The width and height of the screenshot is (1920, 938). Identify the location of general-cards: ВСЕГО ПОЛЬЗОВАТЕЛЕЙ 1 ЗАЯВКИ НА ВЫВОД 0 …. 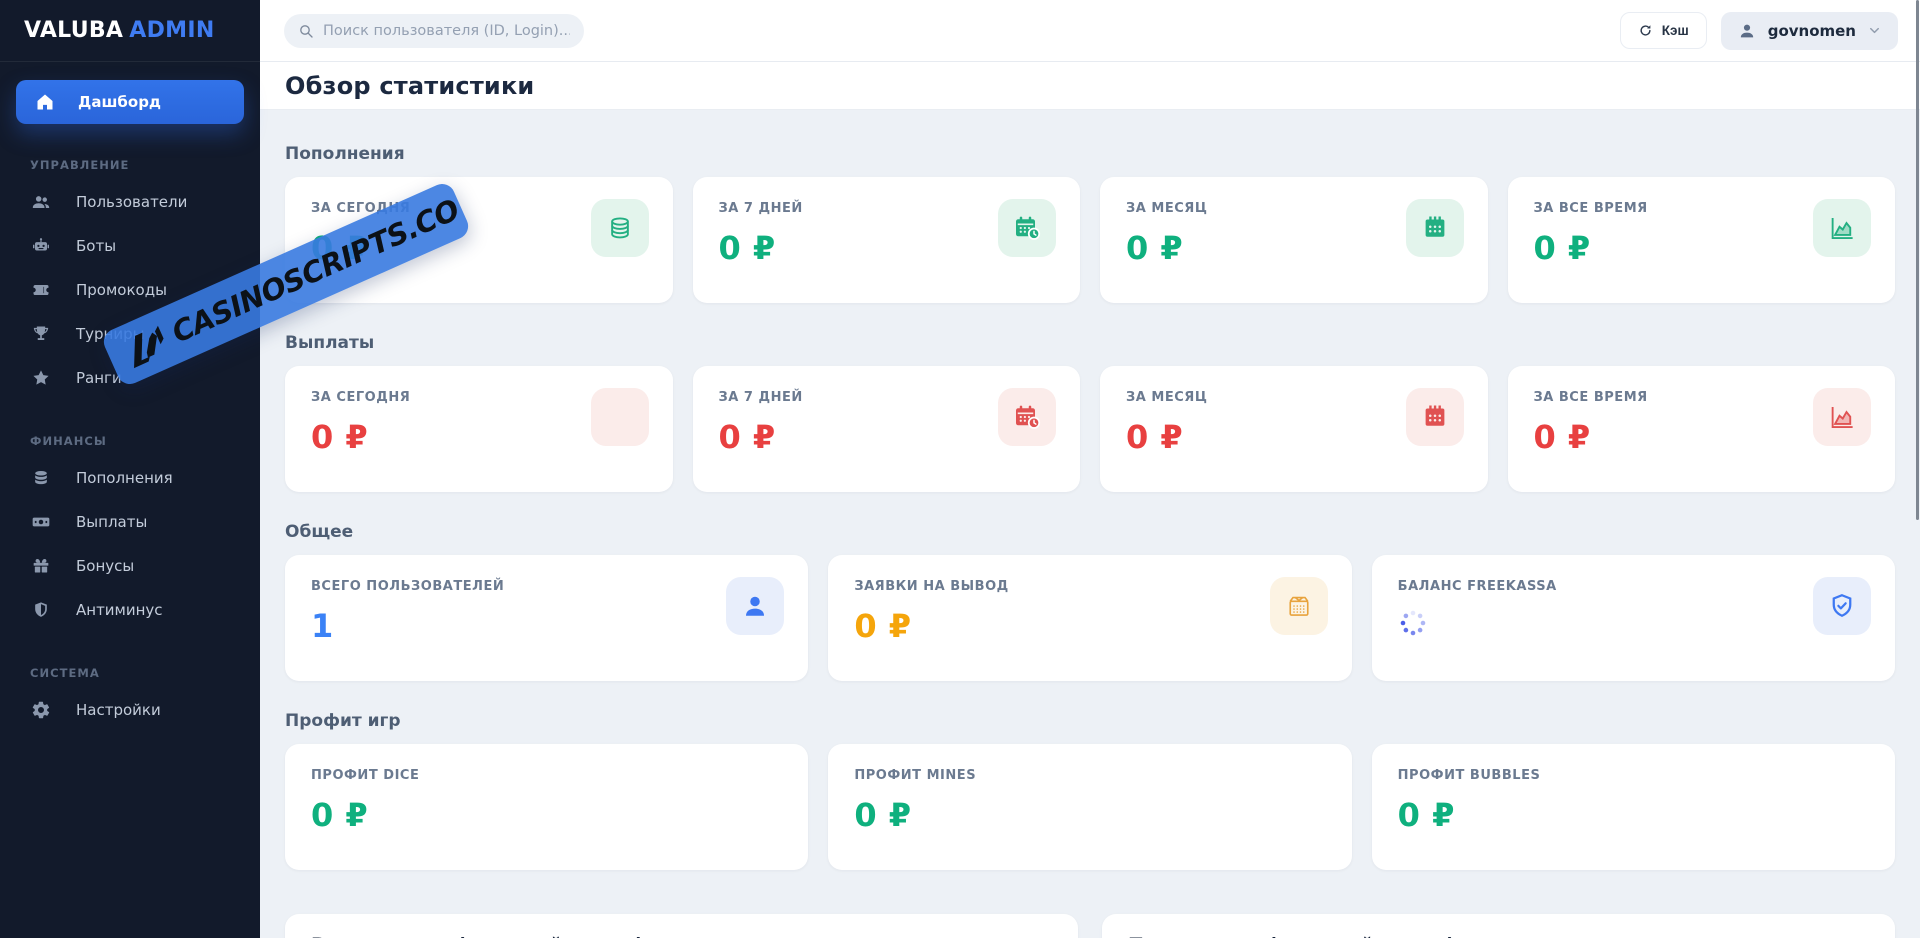
(1090, 618).